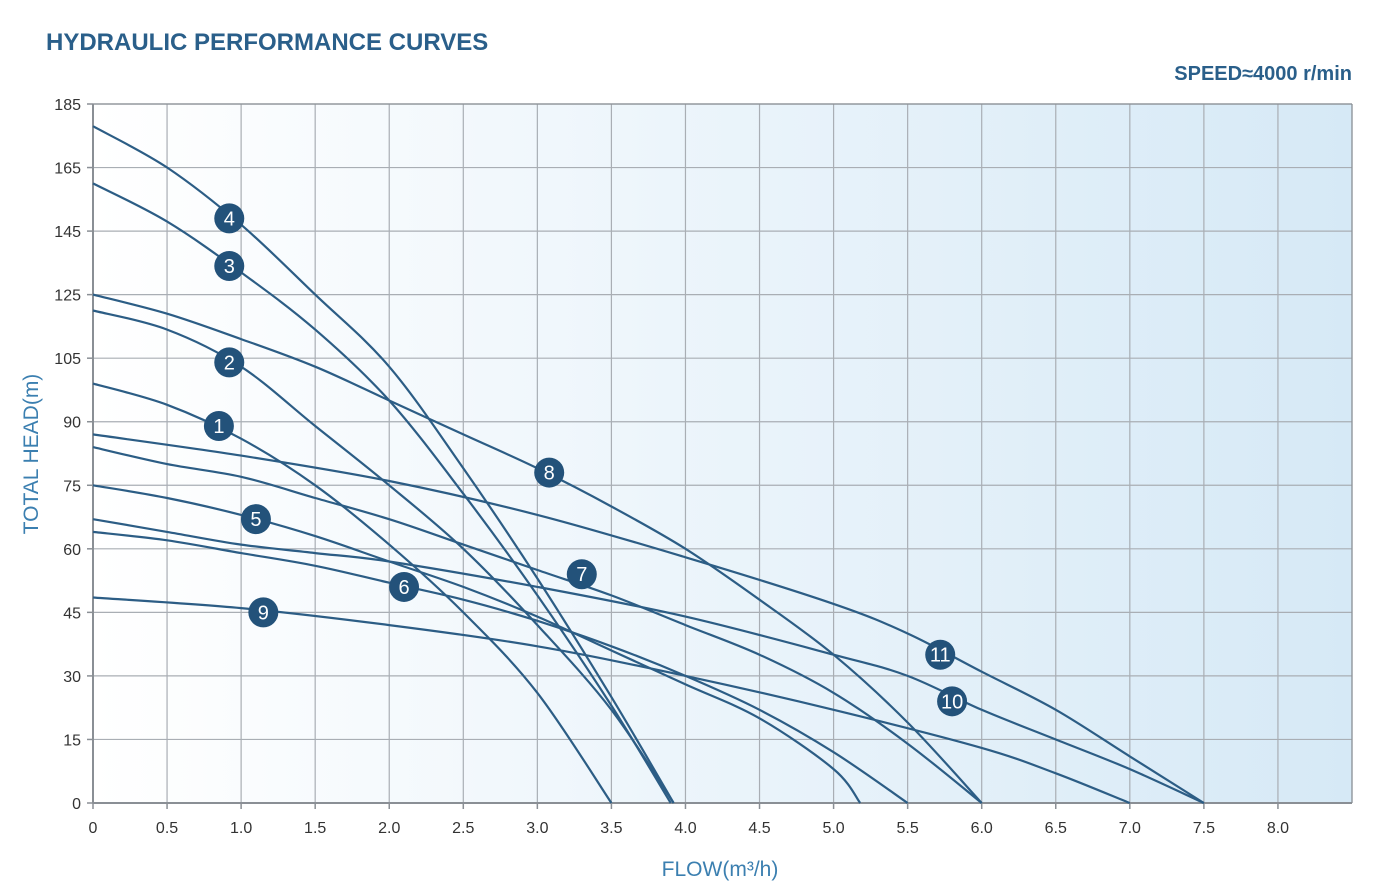 The image size is (1395, 890). Describe the element at coordinates (1278, 828) in the screenshot. I see `x-tick-label: 8.0` at that location.